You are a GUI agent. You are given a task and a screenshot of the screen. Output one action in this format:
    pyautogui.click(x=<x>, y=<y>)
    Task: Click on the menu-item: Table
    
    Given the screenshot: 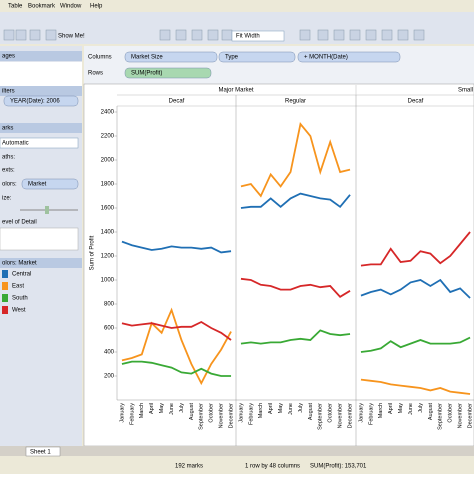 What is the action you would take?
    pyautogui.click(x=15, y=7)
    